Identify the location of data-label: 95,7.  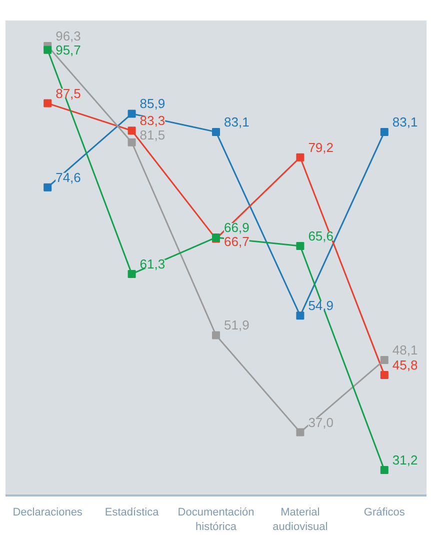
(68, 50).